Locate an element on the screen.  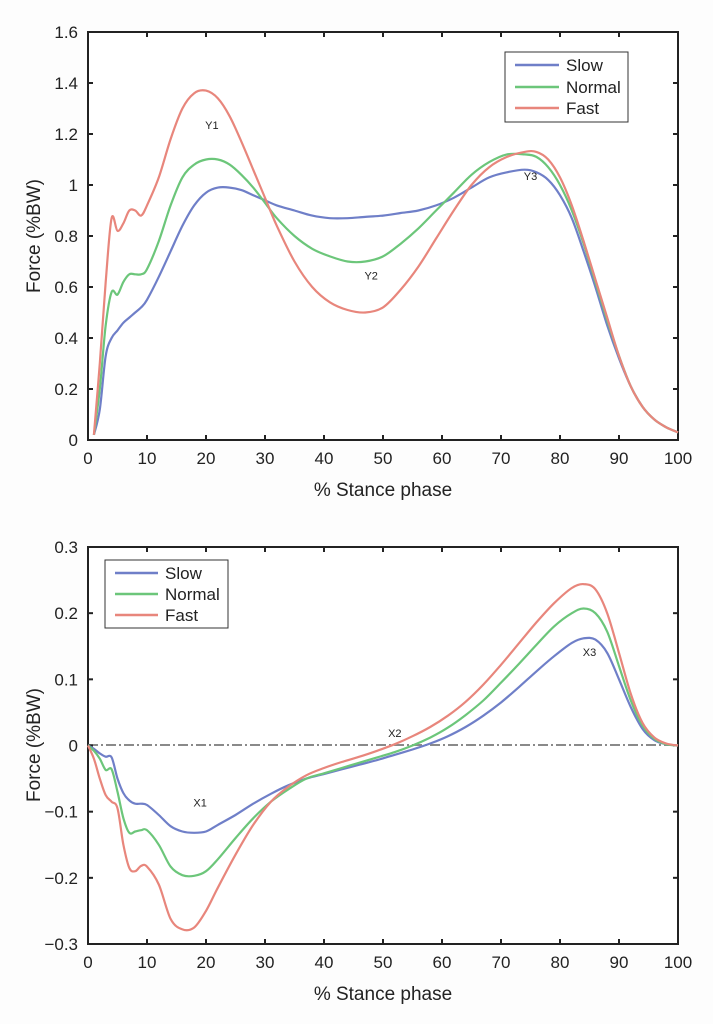
annotations: Y1 Y2 Y3 is located at coordinates (371, 201).